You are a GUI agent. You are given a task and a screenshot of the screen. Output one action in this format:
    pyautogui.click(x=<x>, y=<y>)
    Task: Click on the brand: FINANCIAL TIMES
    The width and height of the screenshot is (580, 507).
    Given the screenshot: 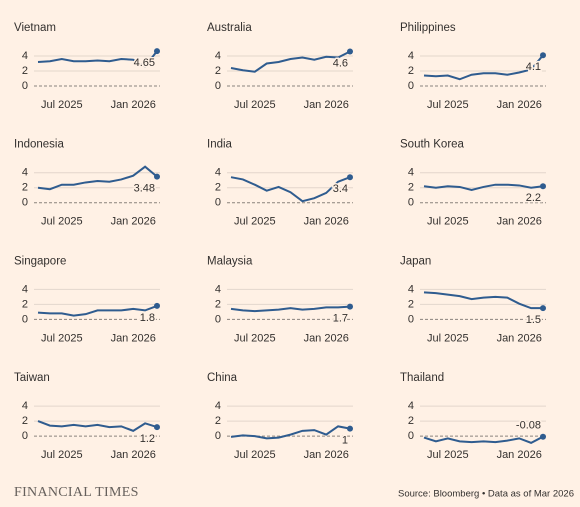 What is the action you would take?
    pyautogui.click(x=76, y=492)
    